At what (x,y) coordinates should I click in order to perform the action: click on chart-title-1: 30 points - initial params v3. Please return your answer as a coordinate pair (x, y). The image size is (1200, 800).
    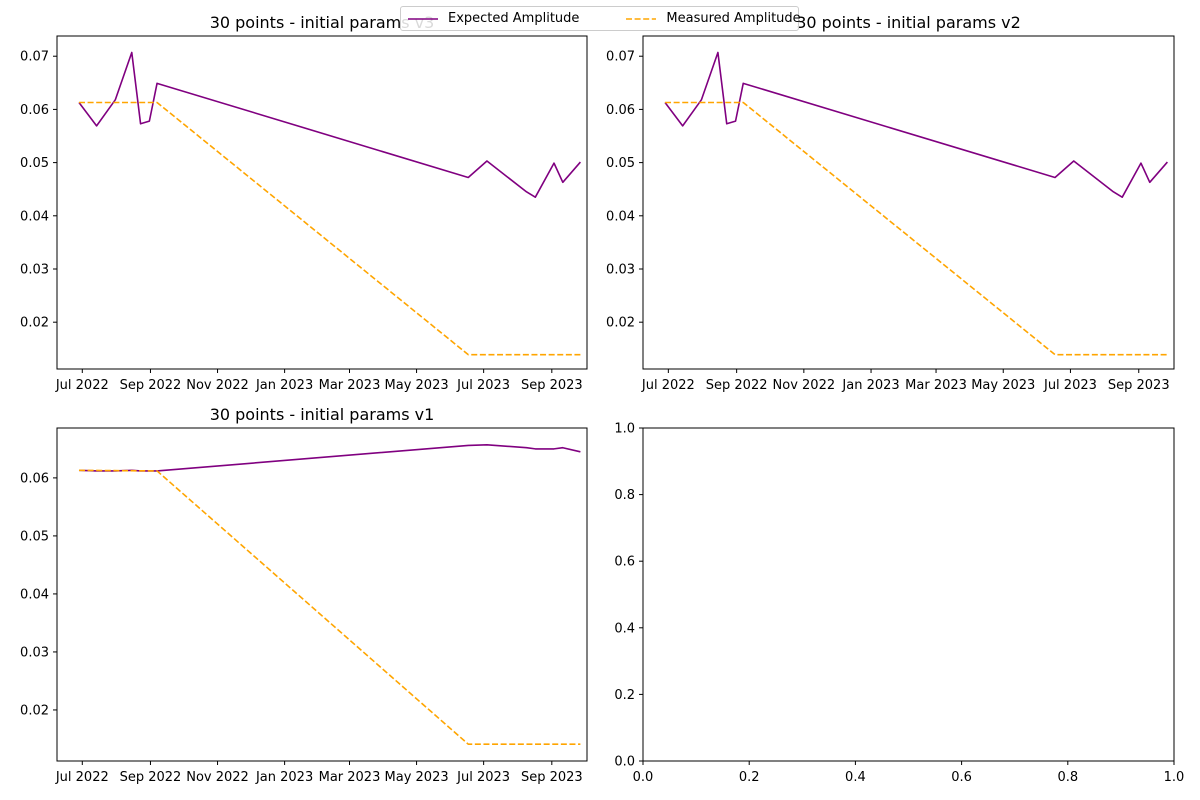
    Looking at the image, I should click on (322, 22).